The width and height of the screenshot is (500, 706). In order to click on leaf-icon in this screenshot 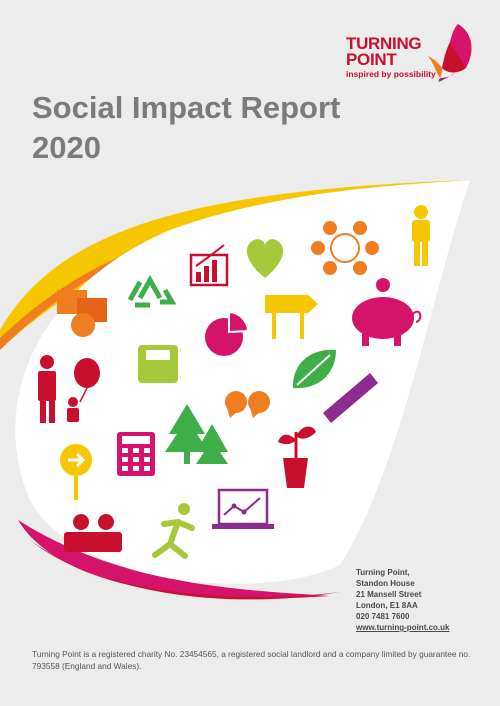, I will do `click(314, 369)`.